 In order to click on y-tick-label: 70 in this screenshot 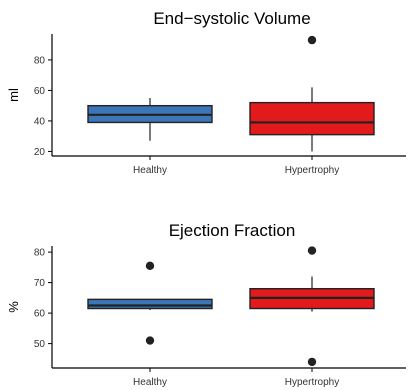, I will do `click(40, 283)`.